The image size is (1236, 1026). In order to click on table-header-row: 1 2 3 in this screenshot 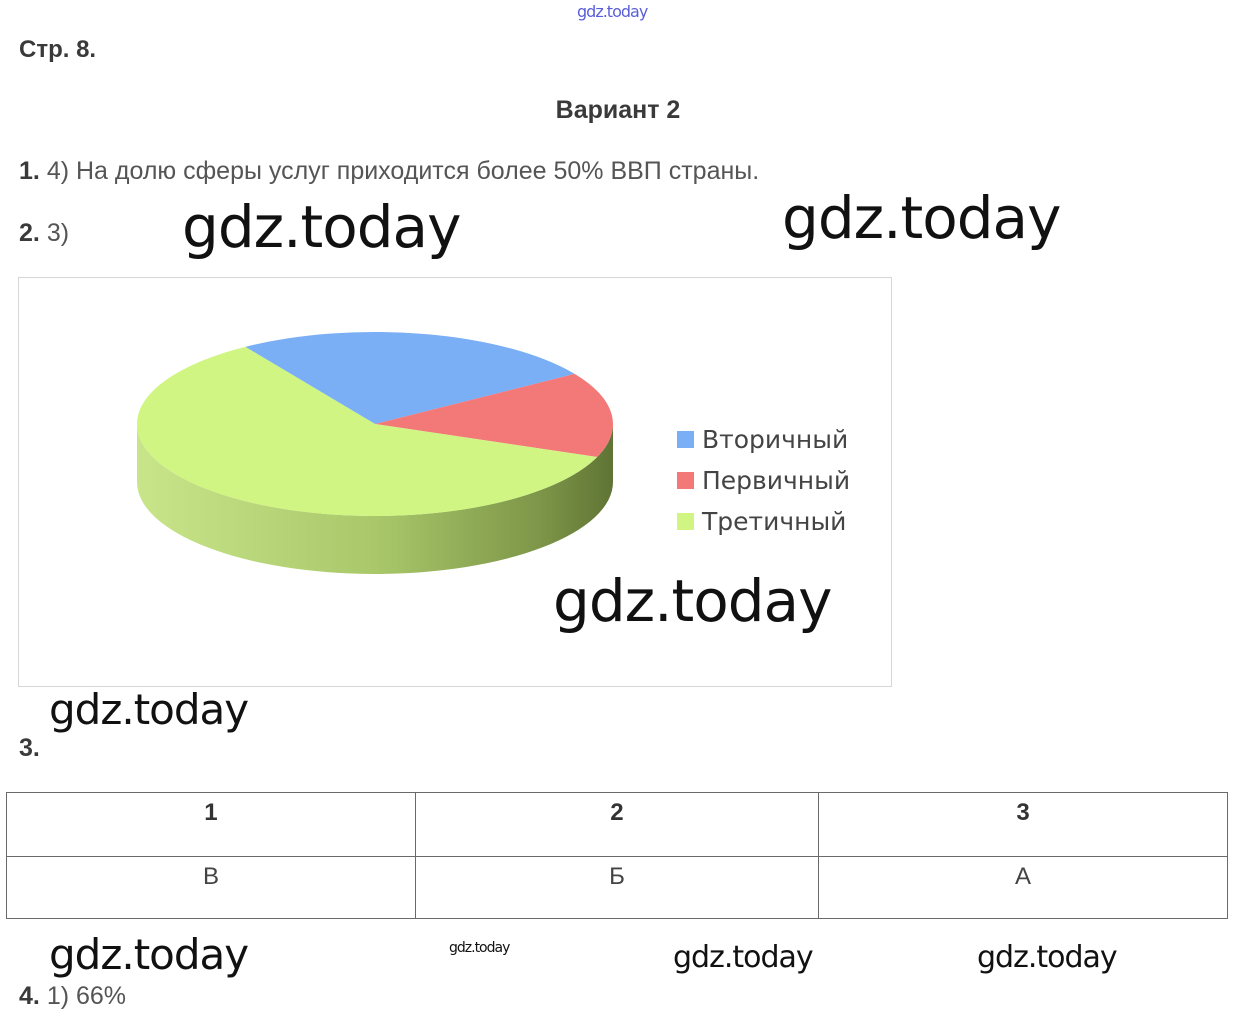, I will do `click(617, 824)`.